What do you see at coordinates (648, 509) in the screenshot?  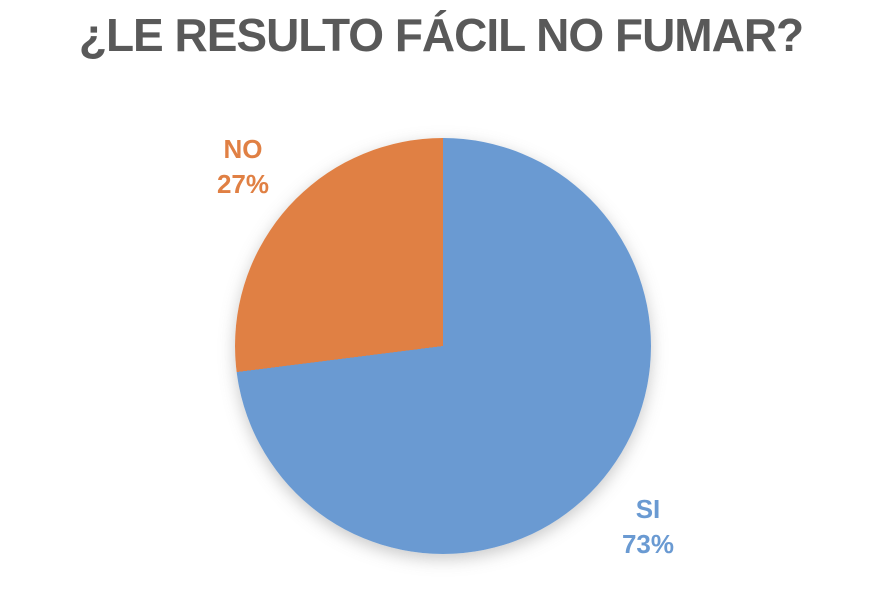 I see `slice-label-si-name: SI` at bounding box center [648, 509].